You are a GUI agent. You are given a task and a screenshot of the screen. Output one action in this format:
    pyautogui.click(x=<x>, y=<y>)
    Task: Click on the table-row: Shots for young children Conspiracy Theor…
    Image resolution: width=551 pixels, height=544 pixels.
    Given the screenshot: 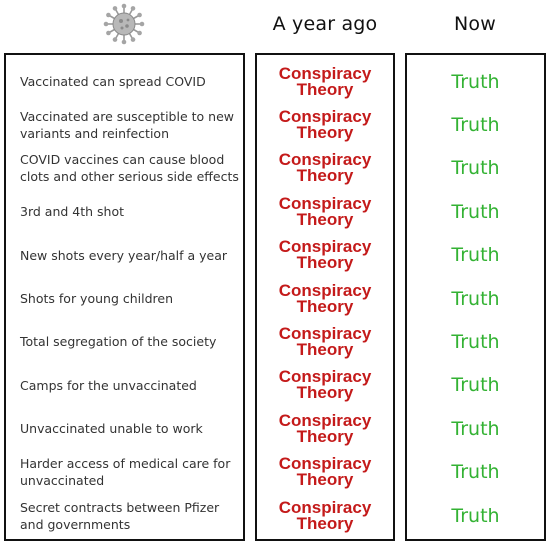 What is the action you would take?
    pyautogui.click(x=275, y=298)
    